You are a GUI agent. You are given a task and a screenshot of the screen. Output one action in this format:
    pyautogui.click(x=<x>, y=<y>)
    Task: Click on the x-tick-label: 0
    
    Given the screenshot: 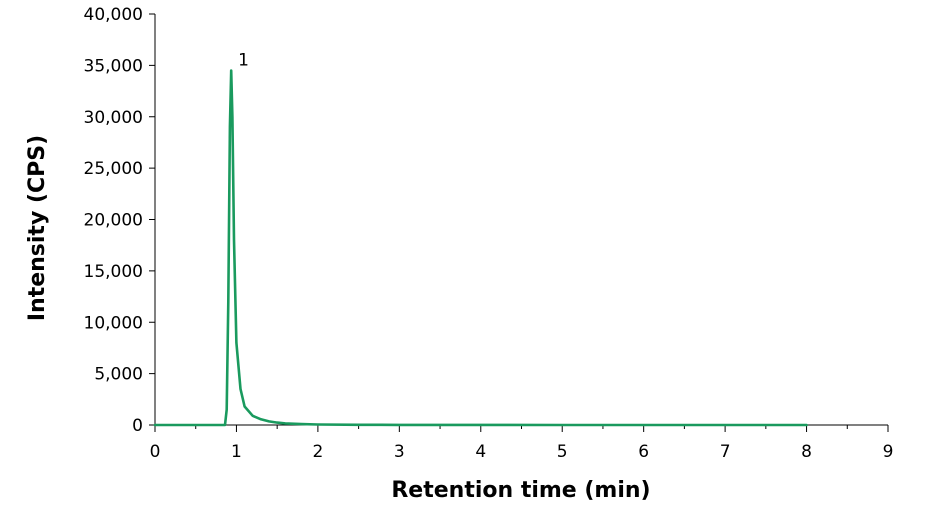 What is the action you would take?
    pyautogui.click(x=155, y=452)
    